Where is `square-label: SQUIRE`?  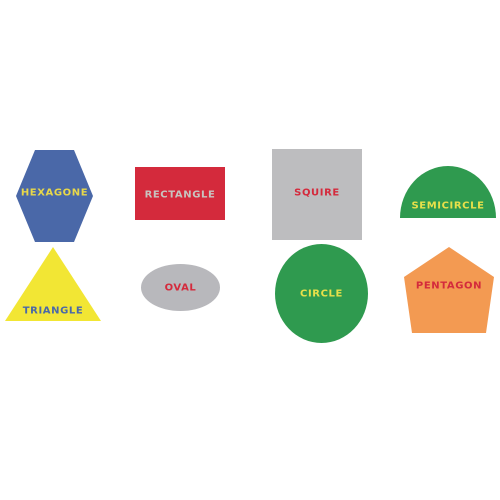
square-label: SQUIRE is located at coordinates (317, 193).